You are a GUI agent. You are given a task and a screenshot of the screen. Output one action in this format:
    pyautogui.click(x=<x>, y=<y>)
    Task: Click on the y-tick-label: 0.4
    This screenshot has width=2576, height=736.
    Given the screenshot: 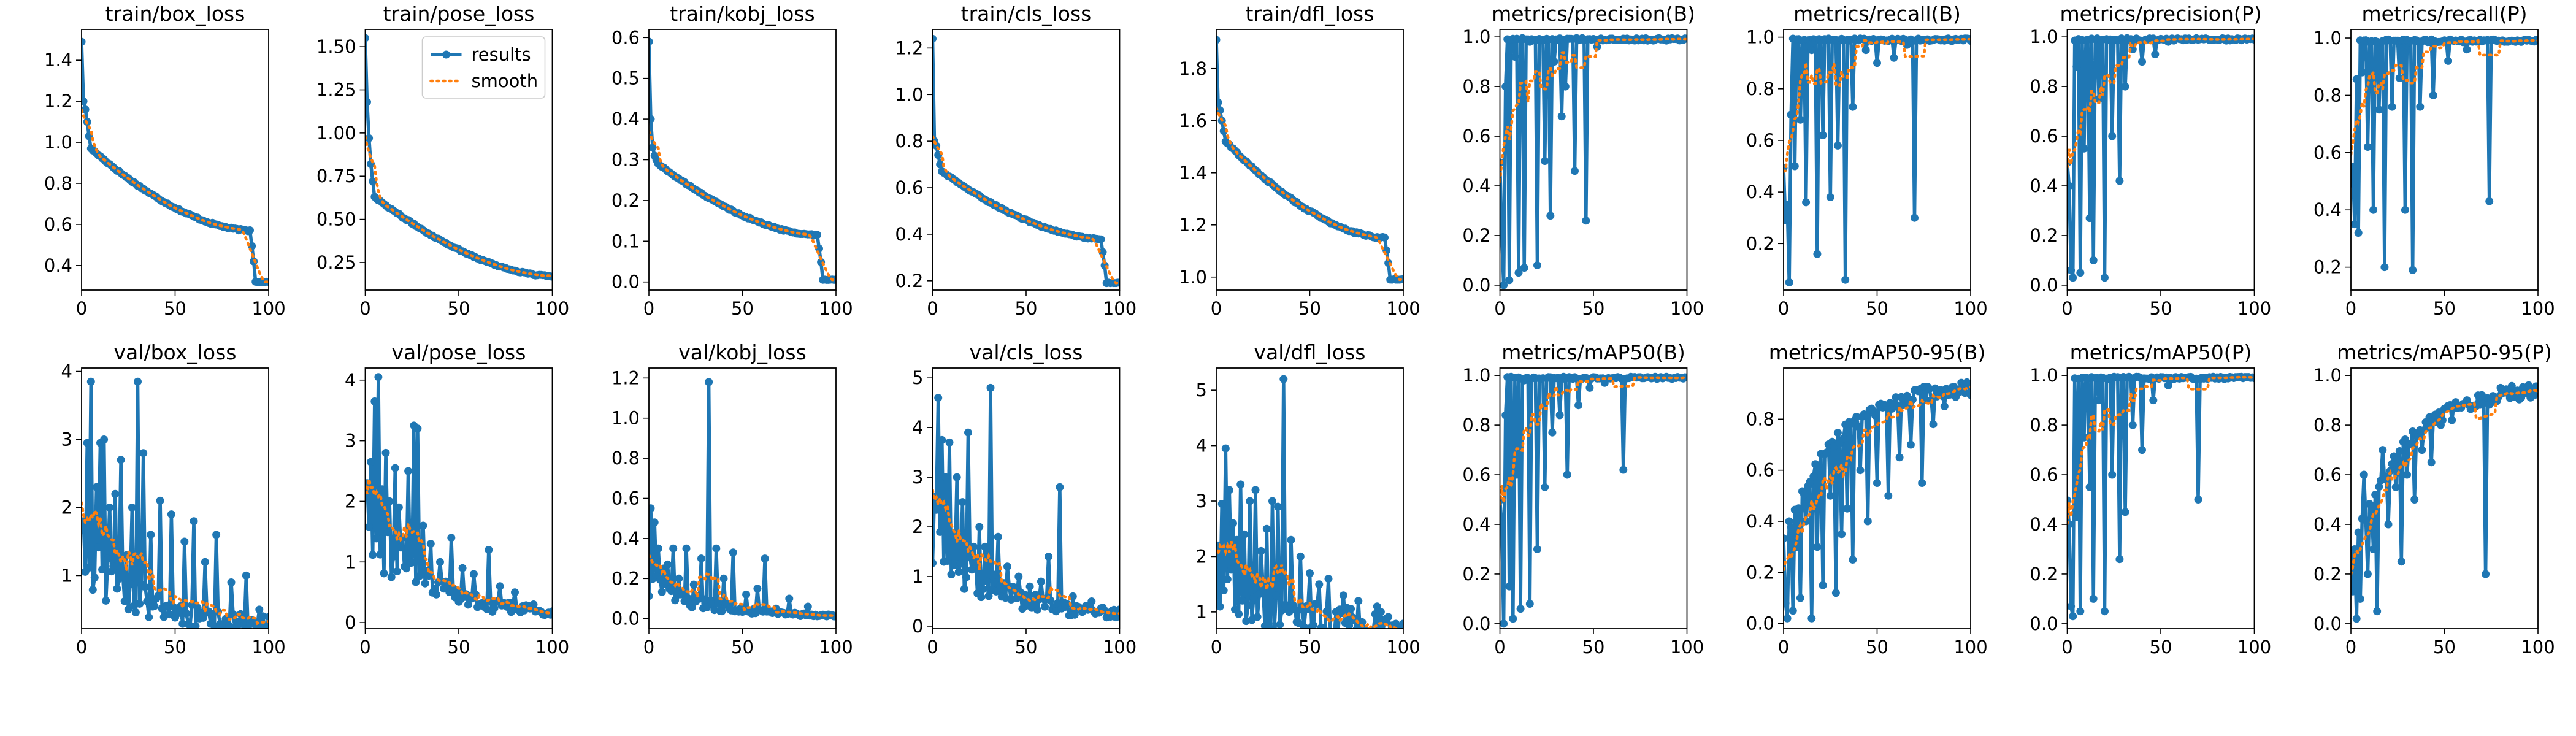 What is the action you would take?
    pyautogui.click(x=2044, y=524)
    